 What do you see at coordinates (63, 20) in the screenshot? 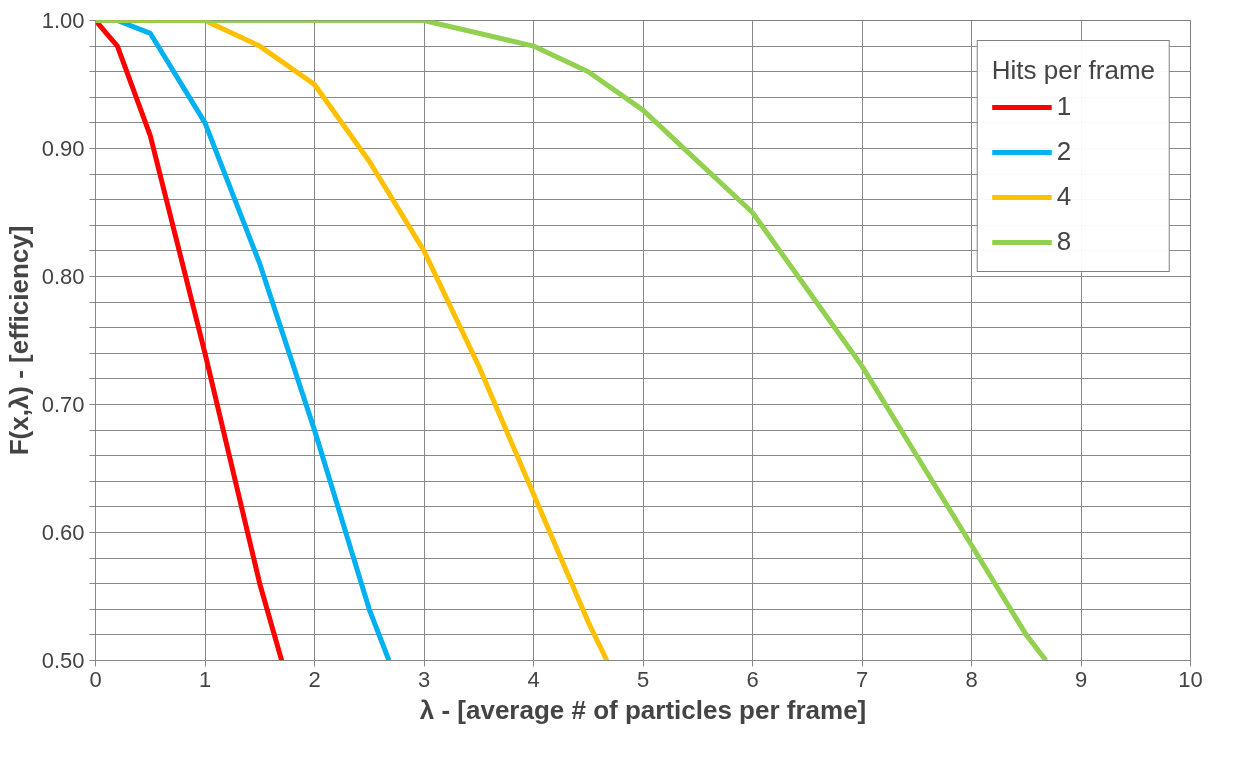
I see `y-tick-label: 1.00` at bounding box center [63, 20].